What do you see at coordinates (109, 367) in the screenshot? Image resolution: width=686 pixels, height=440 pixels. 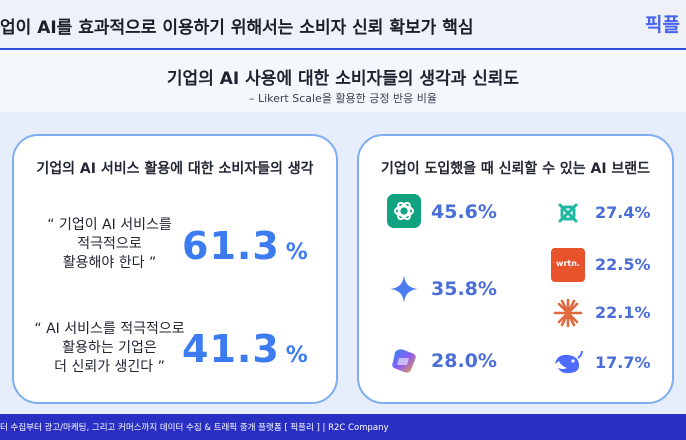 I see `quote-line: 더 신뢰가 생긴다 ”` at bounding box center [109, 367].